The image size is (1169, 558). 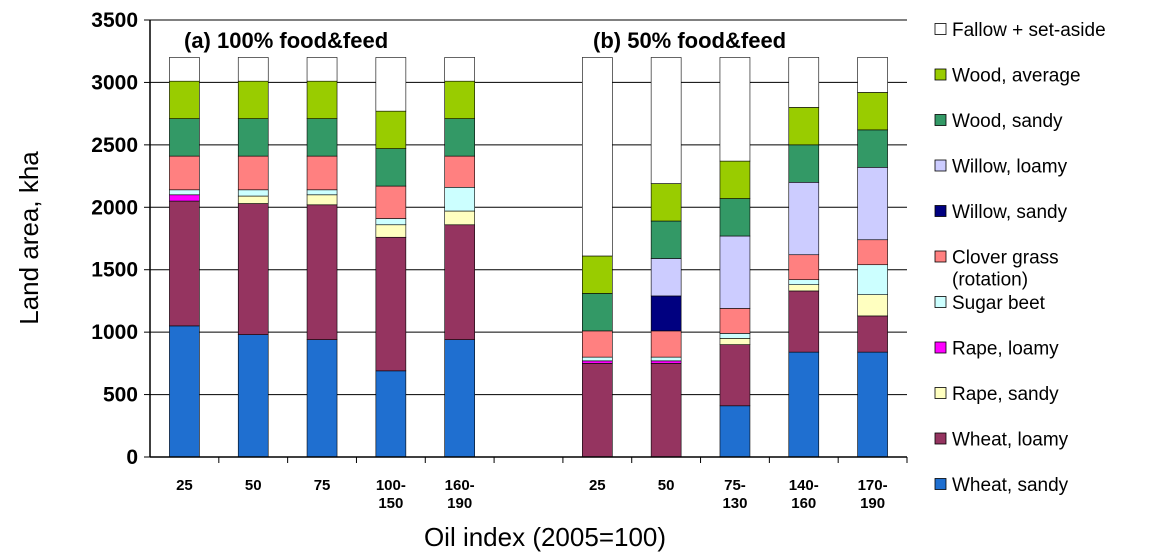 I want to click on x-tick-label: 75-130, so click(x=734, y=494).